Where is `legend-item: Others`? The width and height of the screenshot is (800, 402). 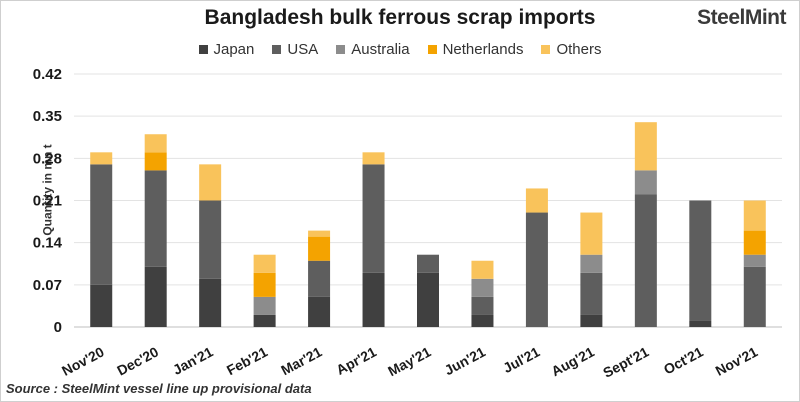 legend-item: Others is located at coordinates (571, 49).